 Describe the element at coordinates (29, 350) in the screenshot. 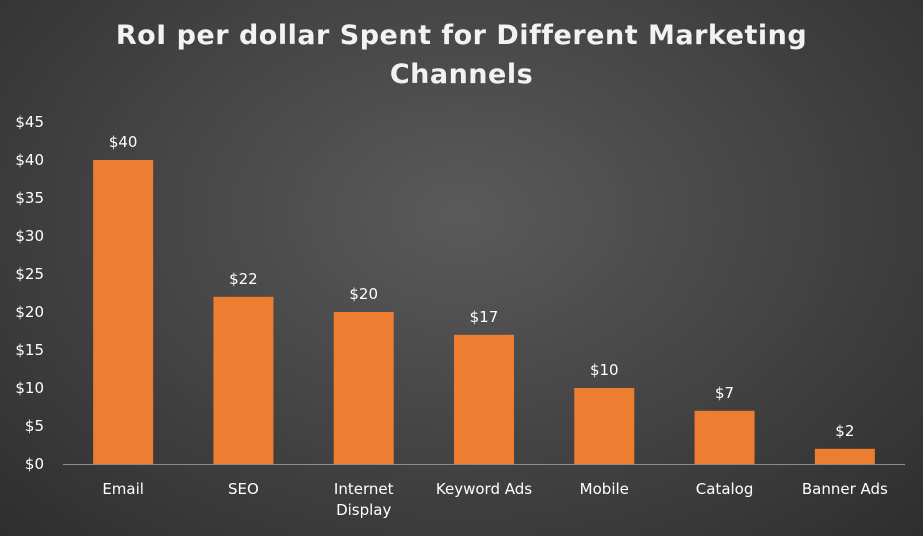

I see `y-tick-label: $15` at that location.